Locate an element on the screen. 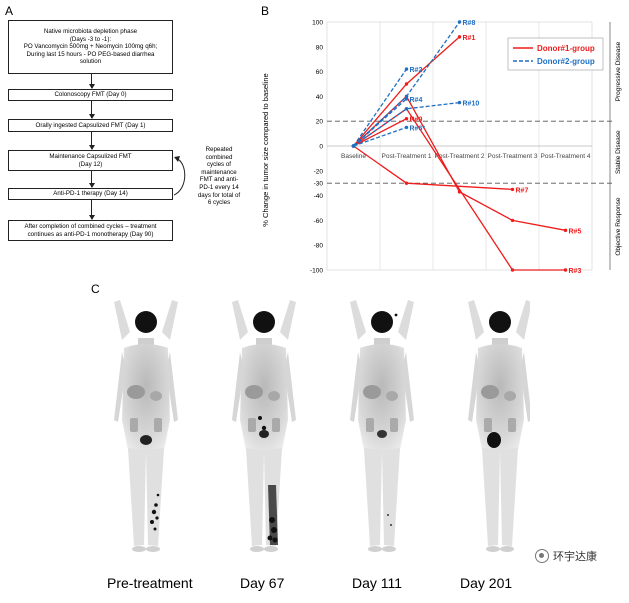  repeat-cycle-arrow is located at coordinates (179, 176).